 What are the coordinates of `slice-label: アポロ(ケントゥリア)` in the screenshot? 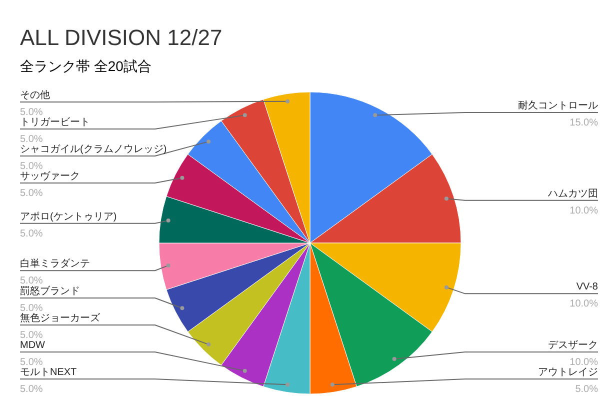 It's located at (68, 216).